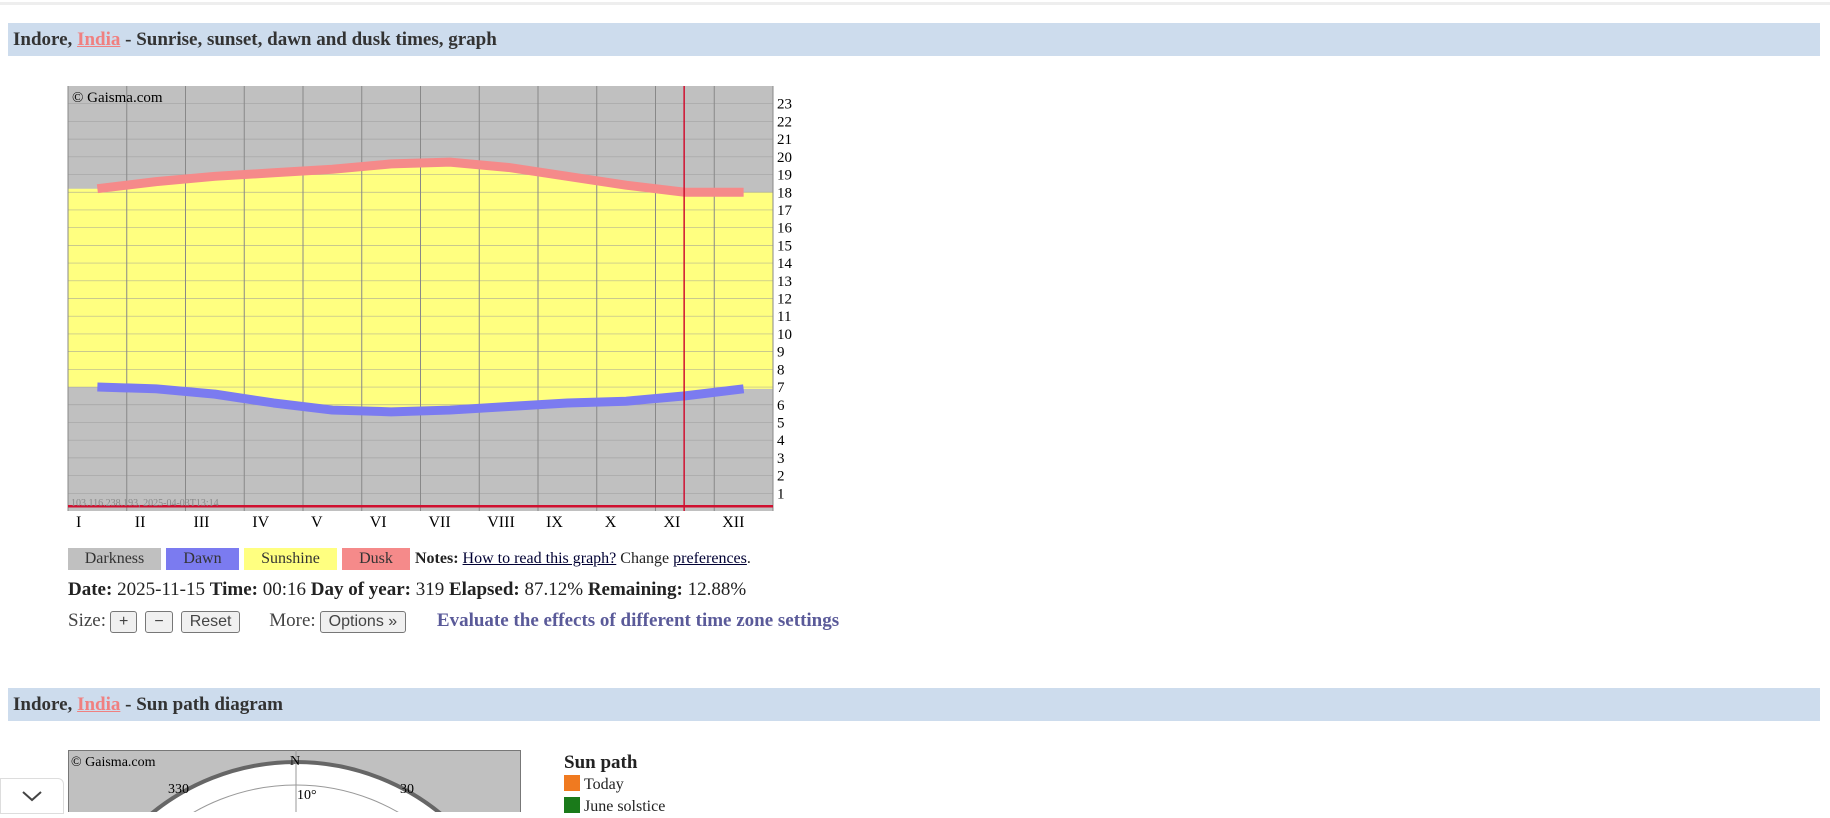 This screenshot has width=1830, height=818. I want to click on x-tick-label: XI, so click(672, 522).